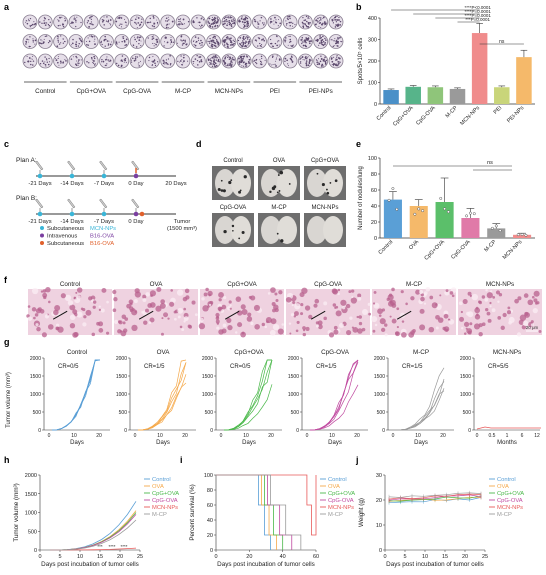 The width and height of the screenshot is (546, 575). Describe the element at coordinates (182, 229) in the screenshot. I see `end-label-2: (1500 mm³)` at that location.